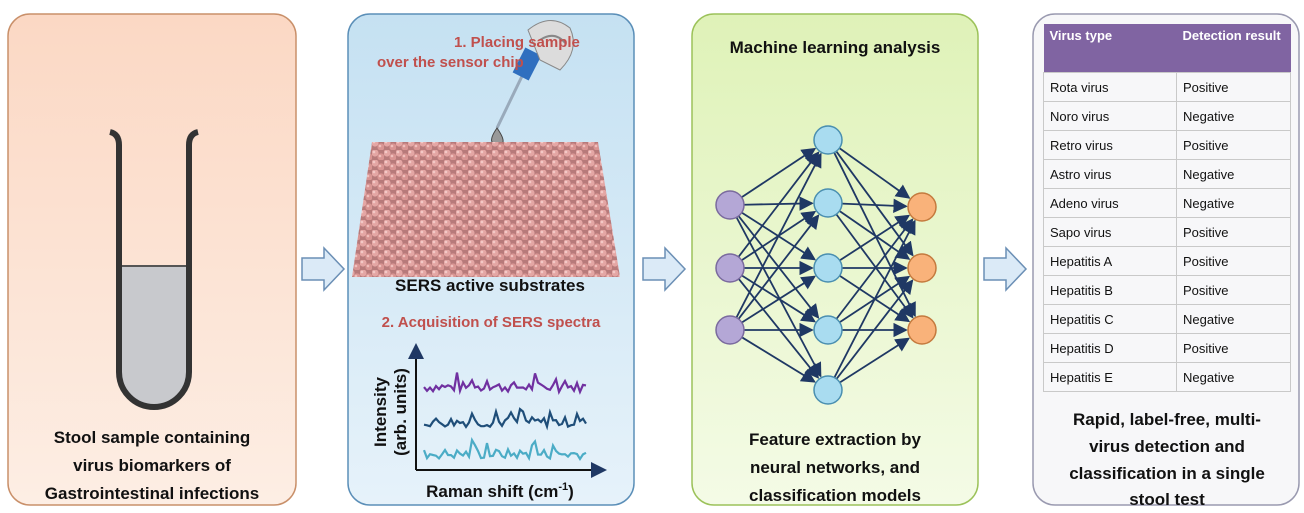 This screenshot has width=1304, height=513. What do you see at coordinates (1110, 348) in the screenshot?
I see `table-cell: Hepatitis D` at bounding box center [1110, 348].